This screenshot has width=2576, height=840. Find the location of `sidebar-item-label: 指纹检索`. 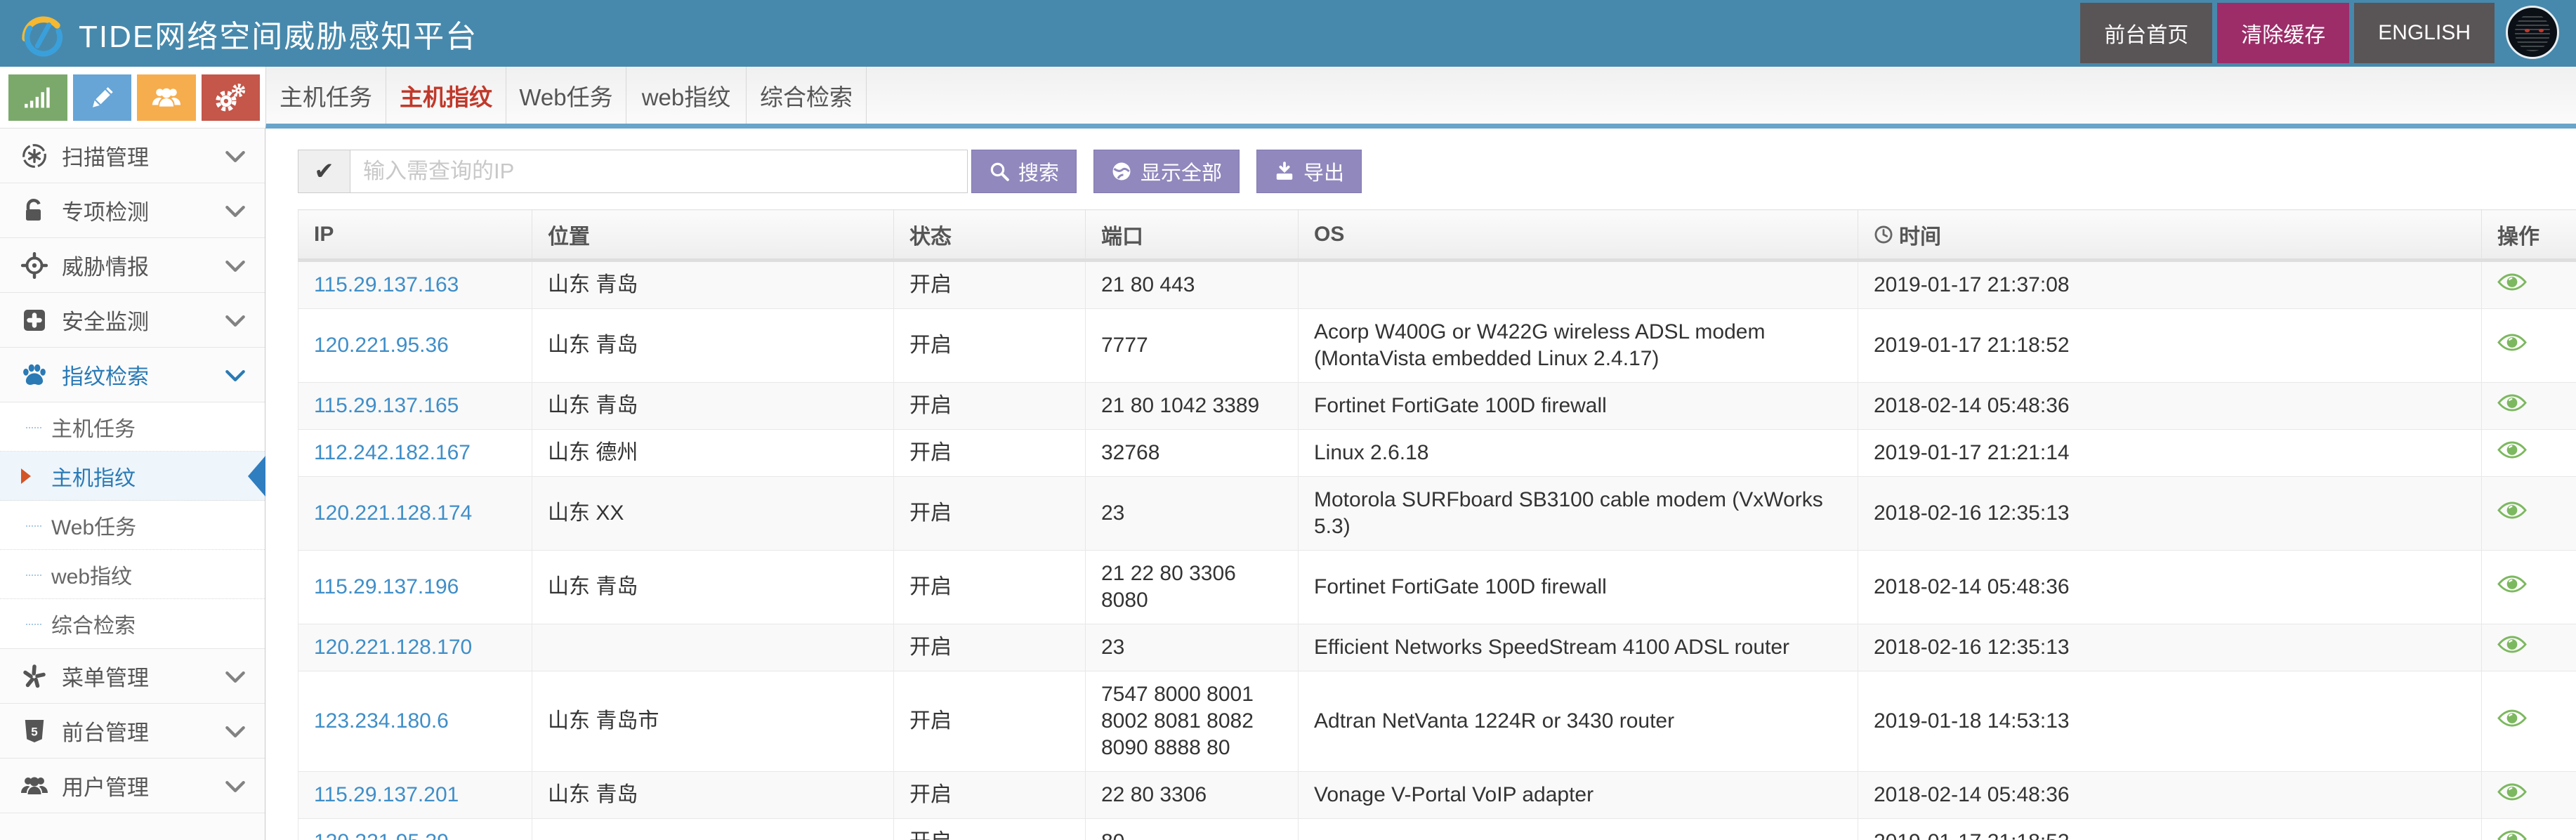

sidebar-item-label: 指纹检索 is located at coordinates (105, 377).